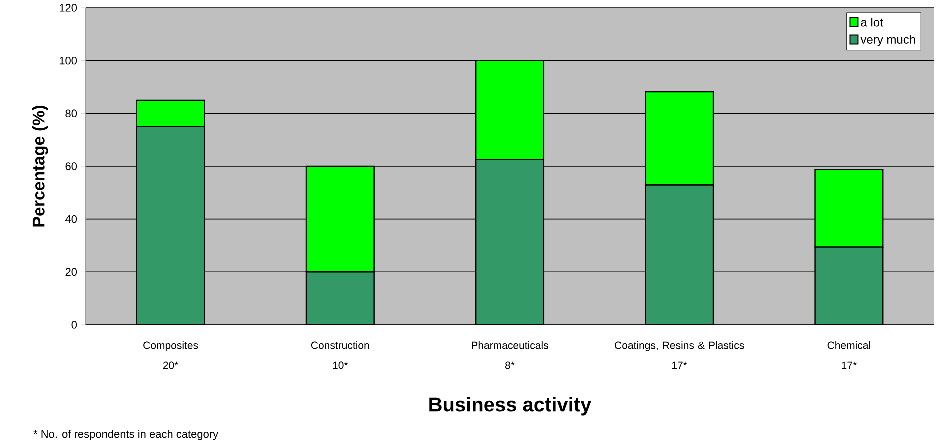 The height and width of the screenshot is (444, 940). What do you see at coordinates (340, 366) in the screenshot?
I see `text: 10*` at bounding box center [340, 366].